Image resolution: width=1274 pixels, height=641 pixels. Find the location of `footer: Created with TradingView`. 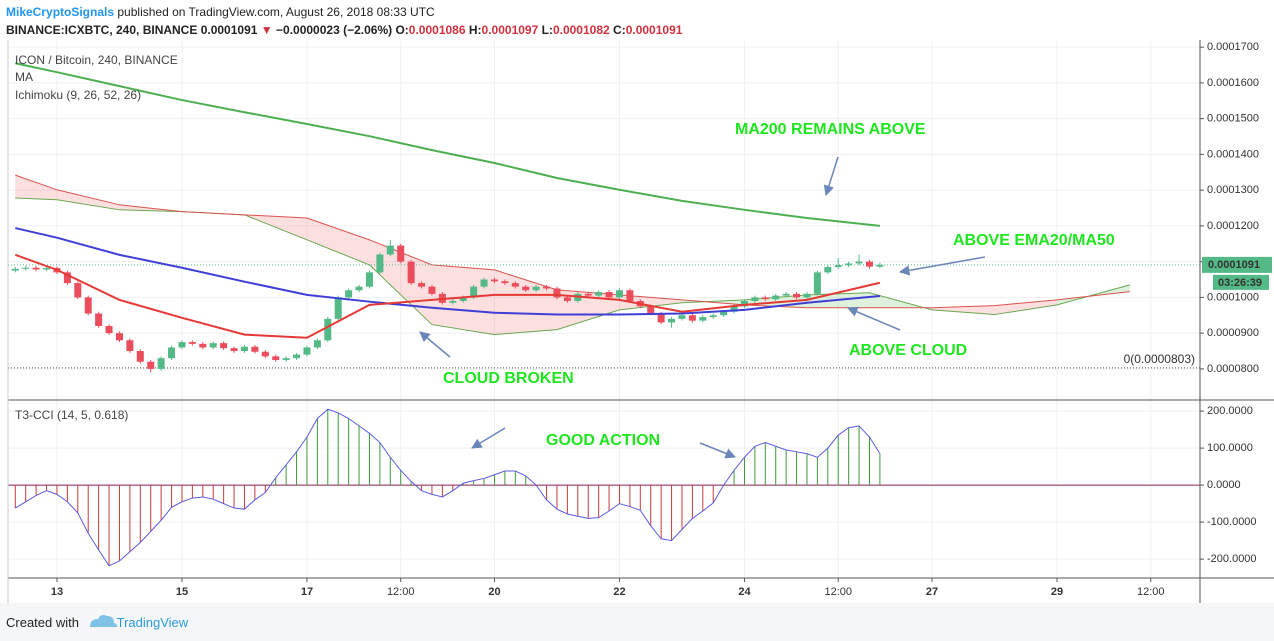

footer: Created with TradingView is located at coordinates (97, 622).